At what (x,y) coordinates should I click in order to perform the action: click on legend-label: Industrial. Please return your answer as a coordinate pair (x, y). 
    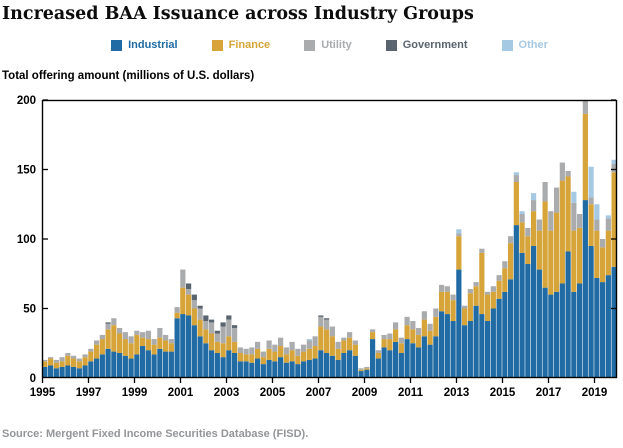
    Looking at the image, I should click on (153, 44).